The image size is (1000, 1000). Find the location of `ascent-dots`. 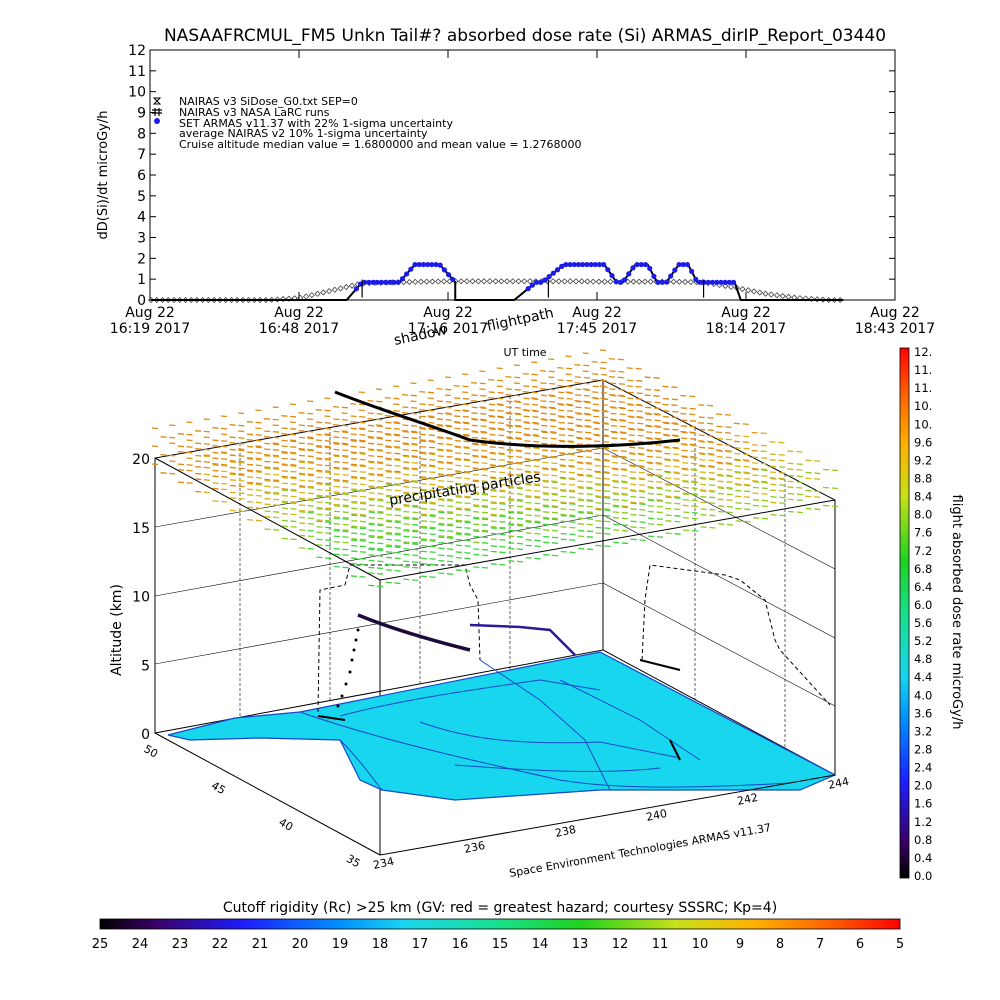

ascent-dots is located at coordinates (348, 668).